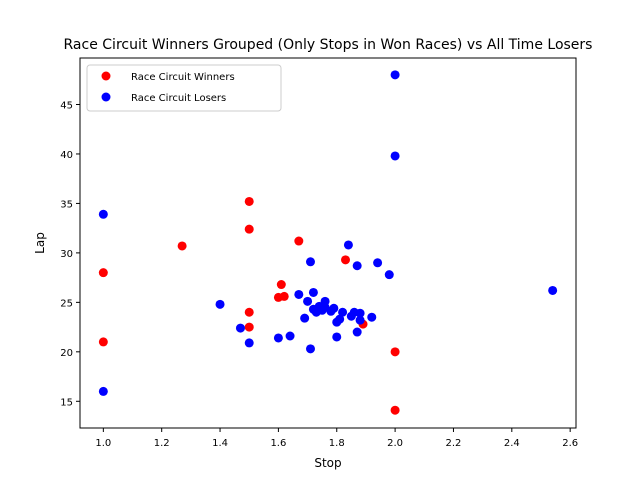 This screenshot has width=640, height=480. I want to click on y-tick-label: 30, so click(66, 254).